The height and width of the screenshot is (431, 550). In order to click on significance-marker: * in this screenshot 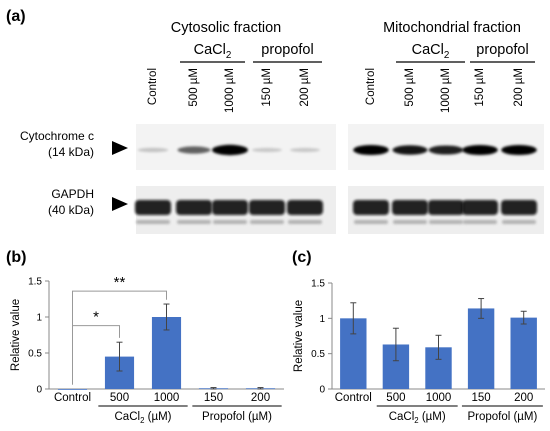, I will do `click(96, 317)`.